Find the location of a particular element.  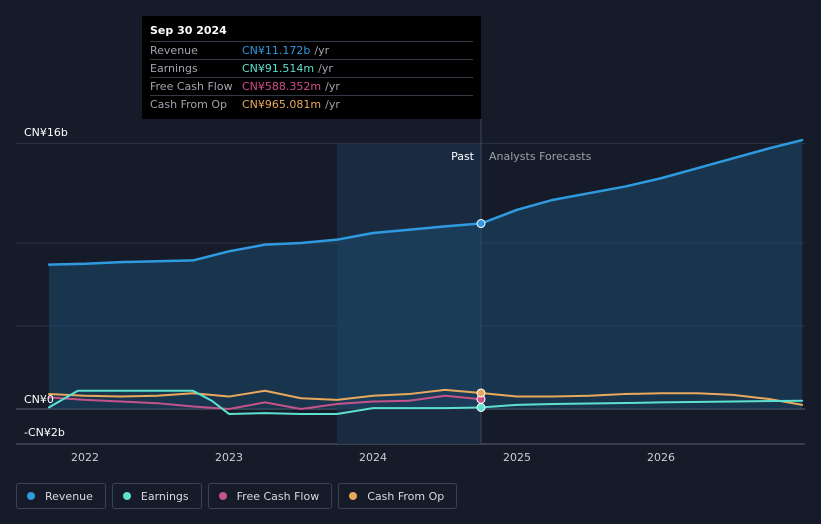

y-label-bottom: -CN¥2b is located at coordinates (44, 432).